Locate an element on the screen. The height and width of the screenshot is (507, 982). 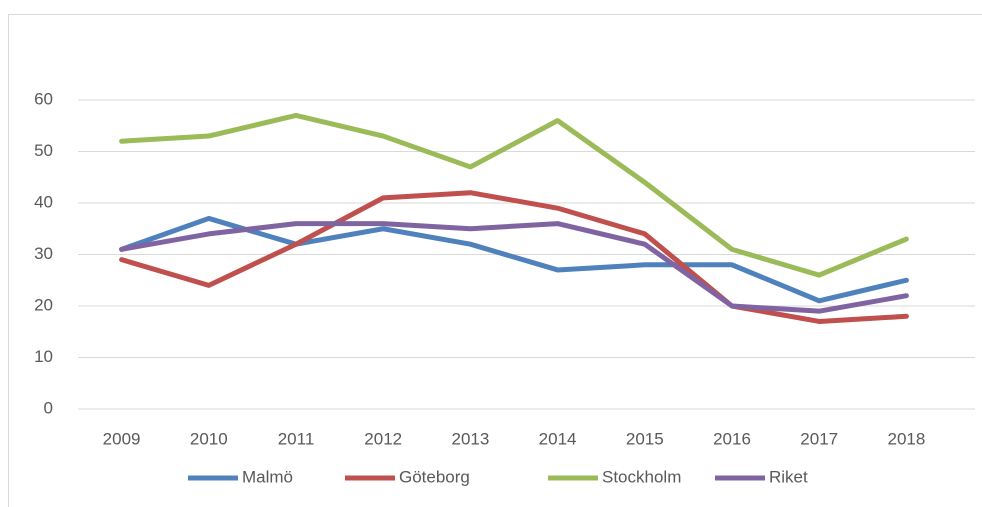
x-tick-label: 2014 is located at coordinates (558, 438).